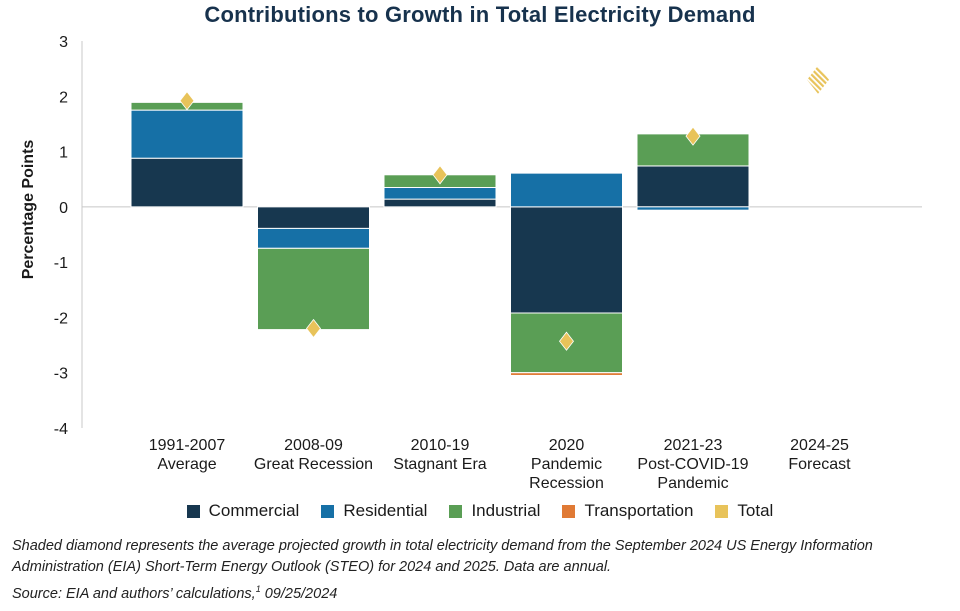 This screenshot has height=611, width=960. What do you see at coordinates (818, 79) in the screenshot?
I see `forecast-total-diamond` at bounding box center [818, 79].